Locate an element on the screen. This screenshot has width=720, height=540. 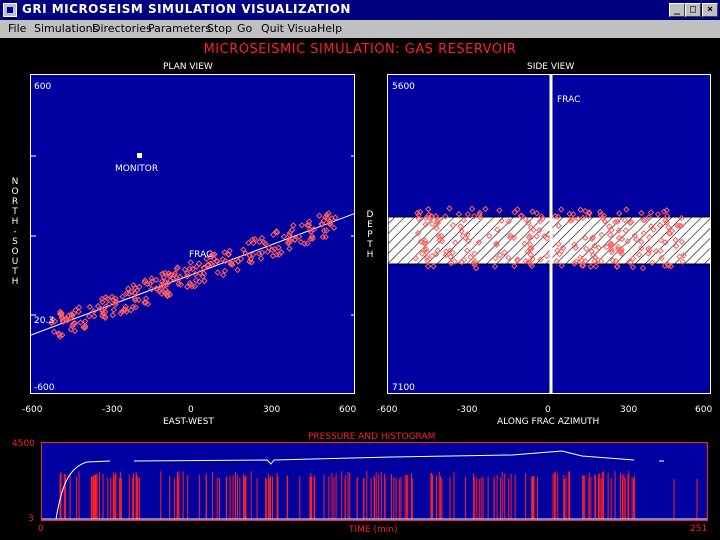
menu-file: File is located at coordinates (17, 28).